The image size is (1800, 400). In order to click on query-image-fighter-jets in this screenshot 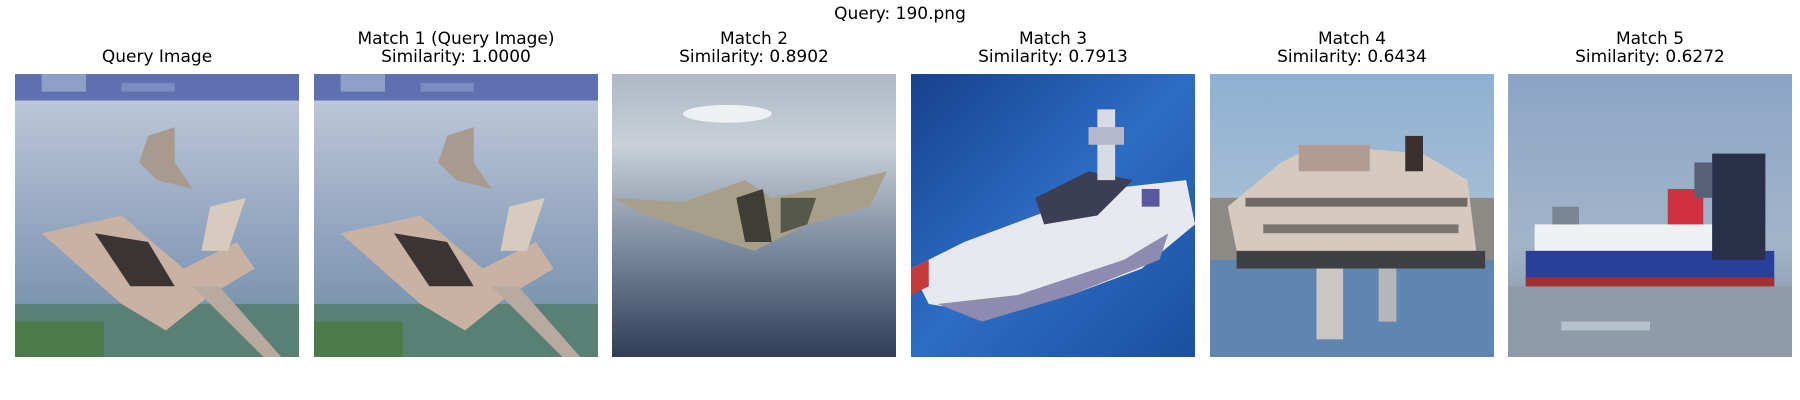, I will do `click(157, 215)`.